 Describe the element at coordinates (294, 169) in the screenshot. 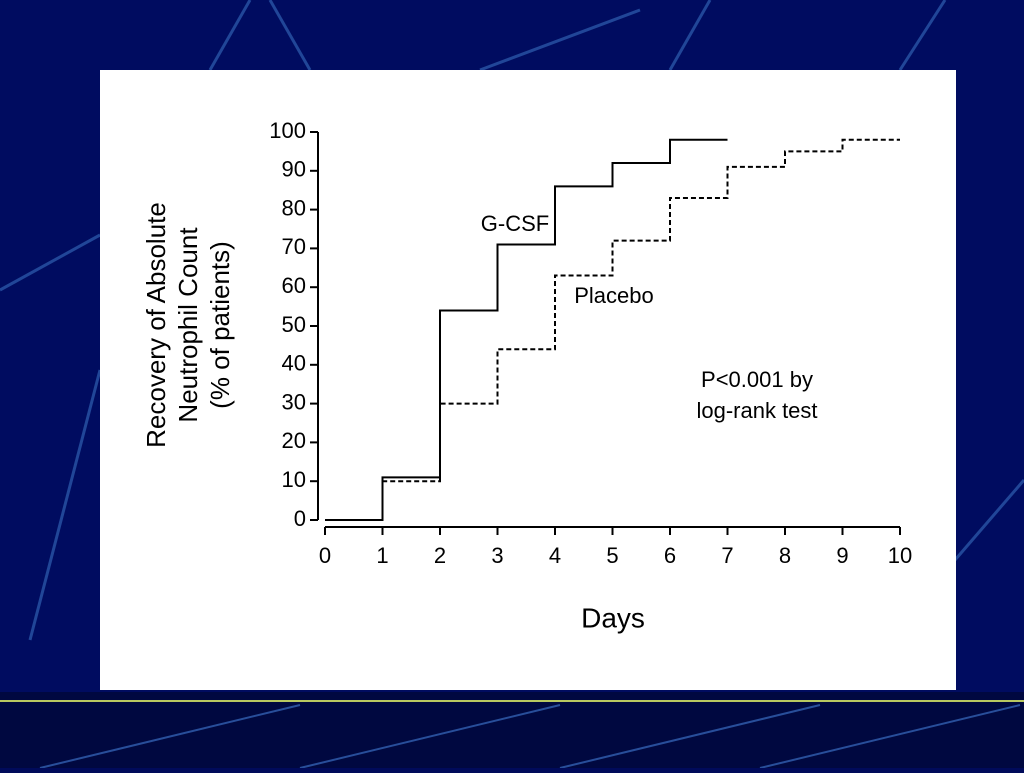

I see `y-tick-label: 90` at that location.